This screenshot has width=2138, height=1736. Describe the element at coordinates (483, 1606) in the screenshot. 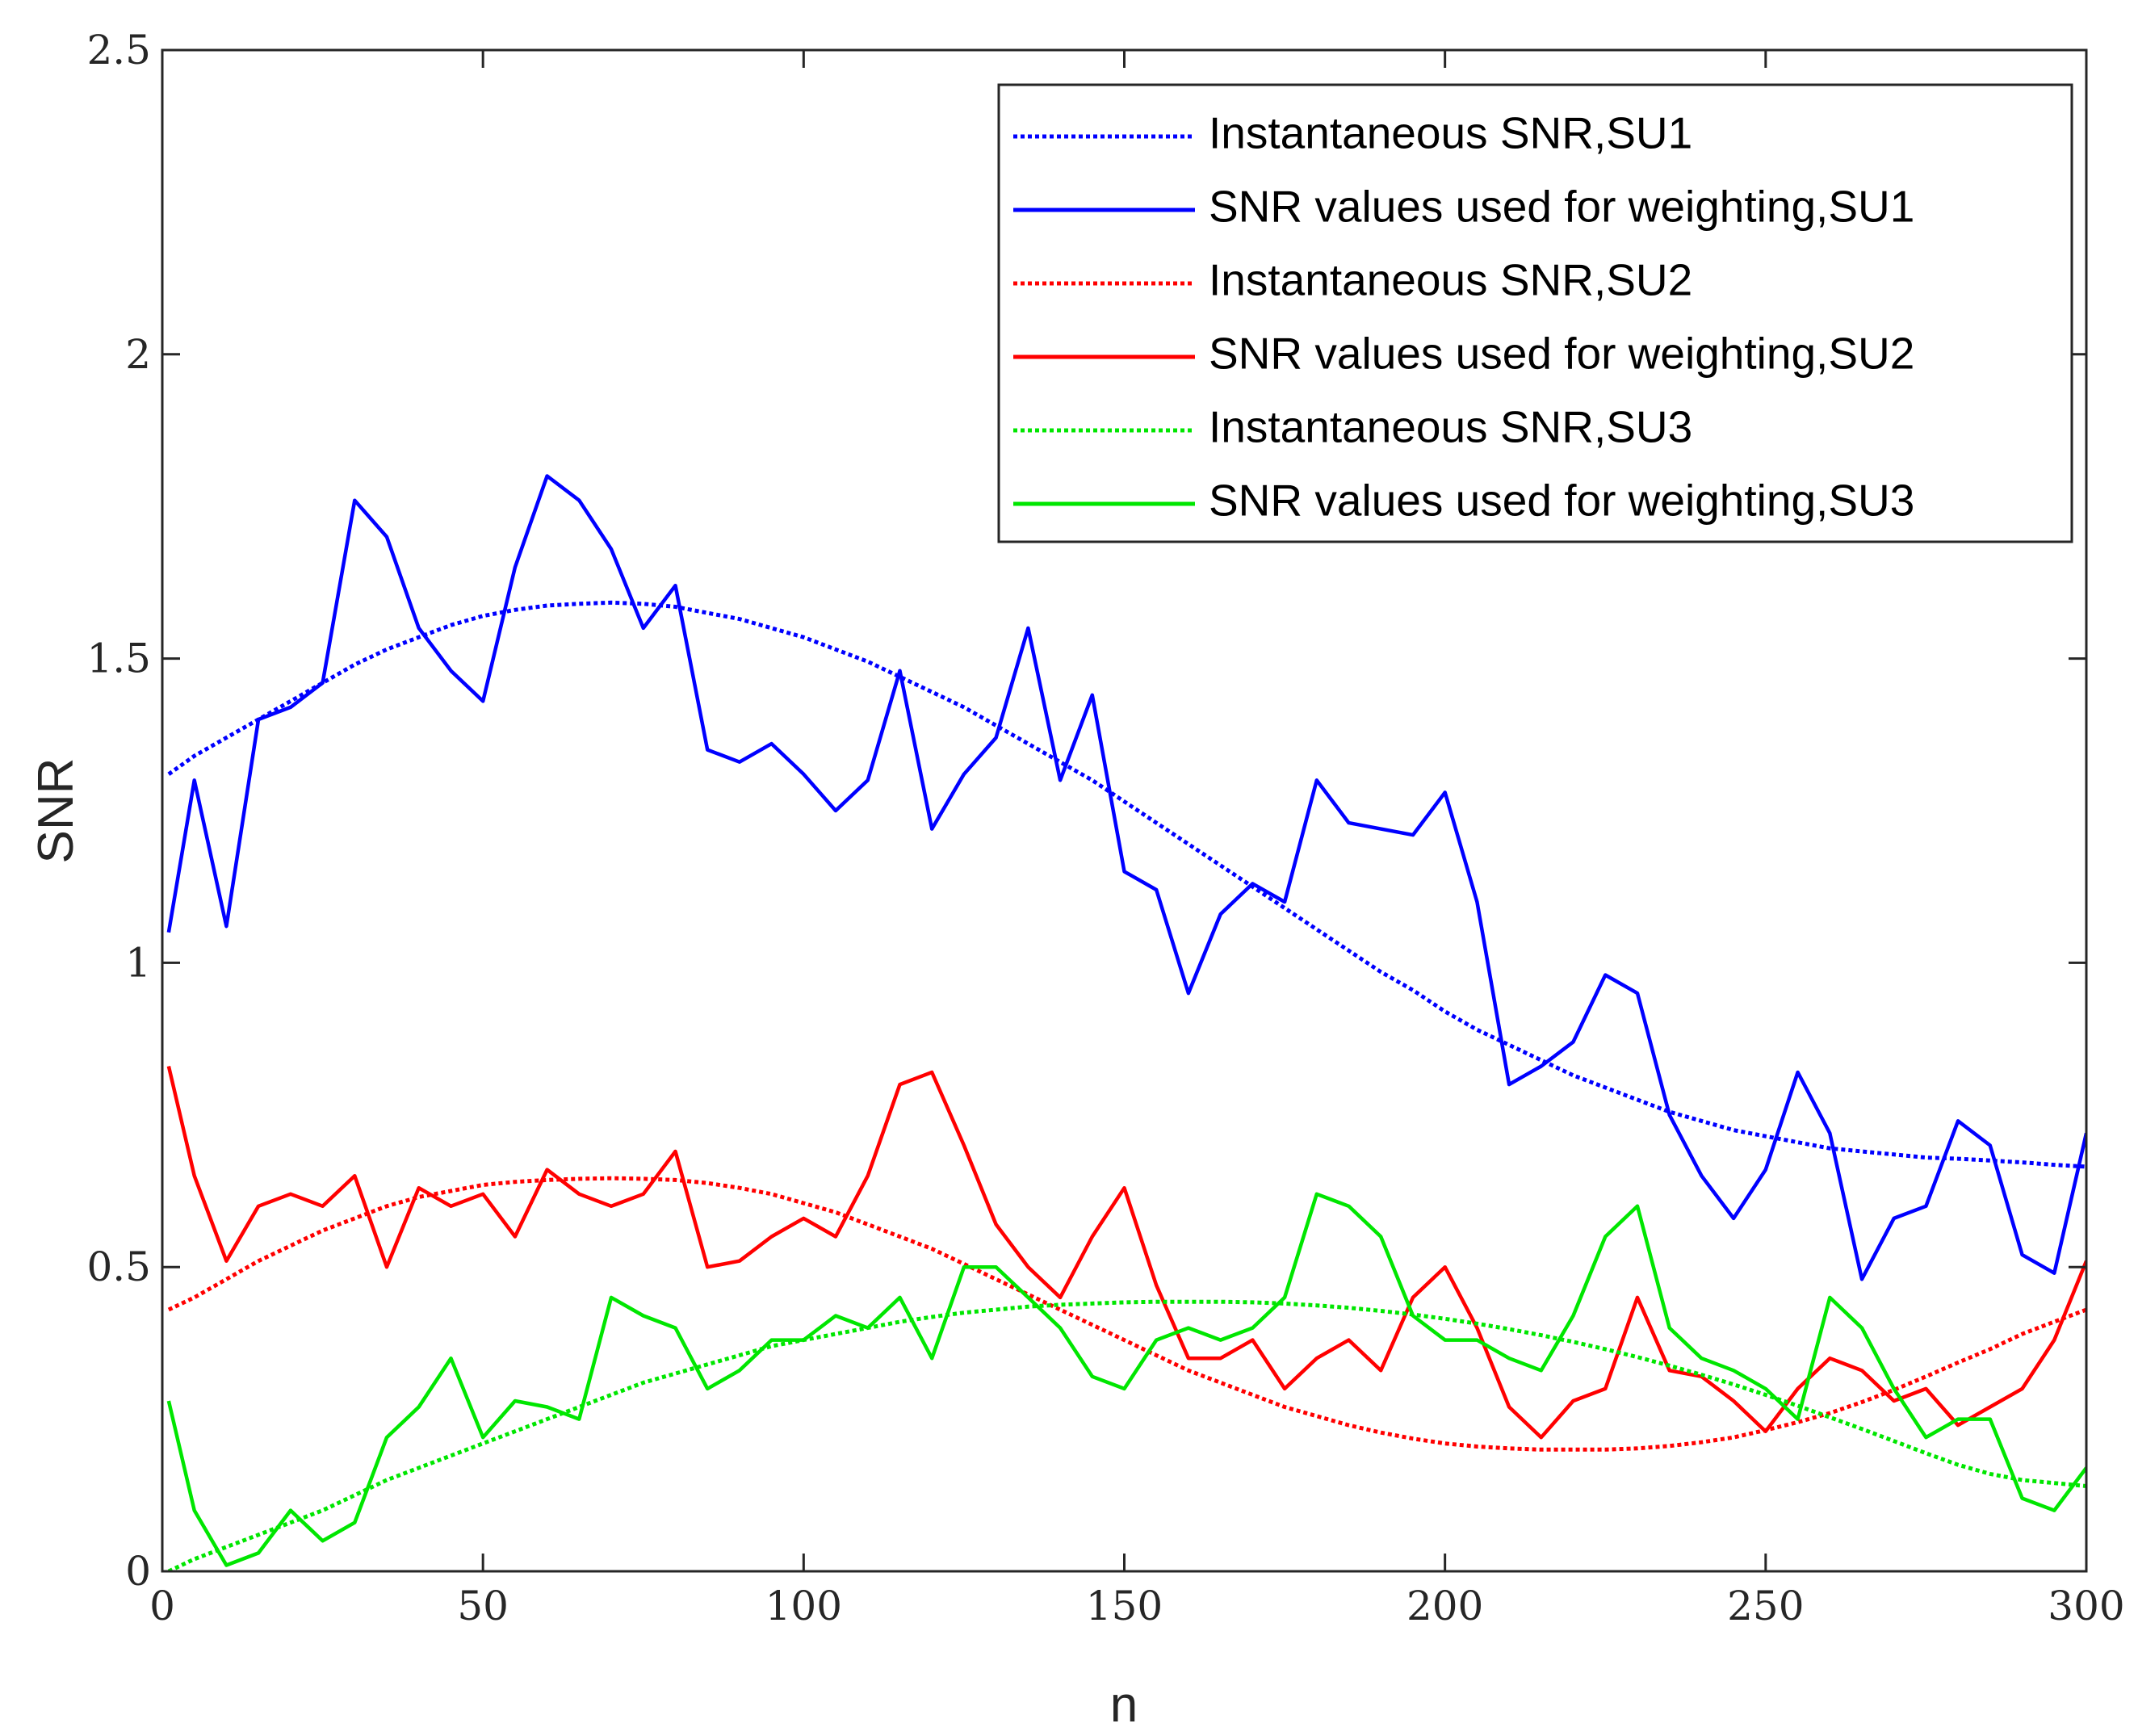

I see `x-tick-label: 50` at that location.